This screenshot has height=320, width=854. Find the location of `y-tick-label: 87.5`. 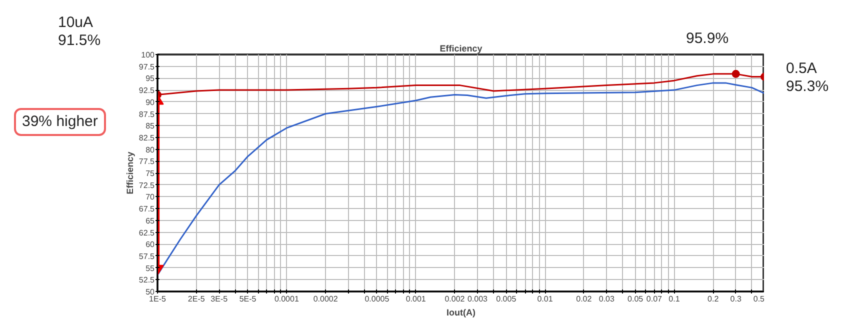

y-tick-label: 87.5 is located at coordinates (147, 114).